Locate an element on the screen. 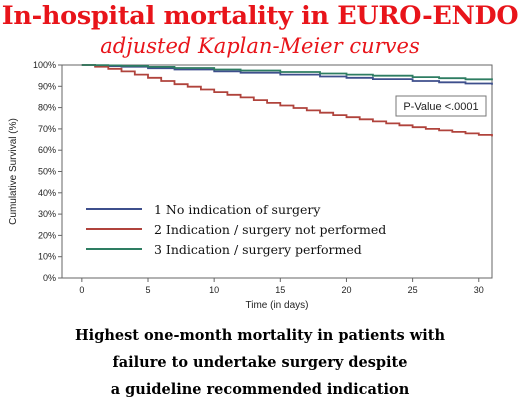 The width and height of the screenshot is (520, 403). x-tick-label: 30 is located at coordinates (479, 290).